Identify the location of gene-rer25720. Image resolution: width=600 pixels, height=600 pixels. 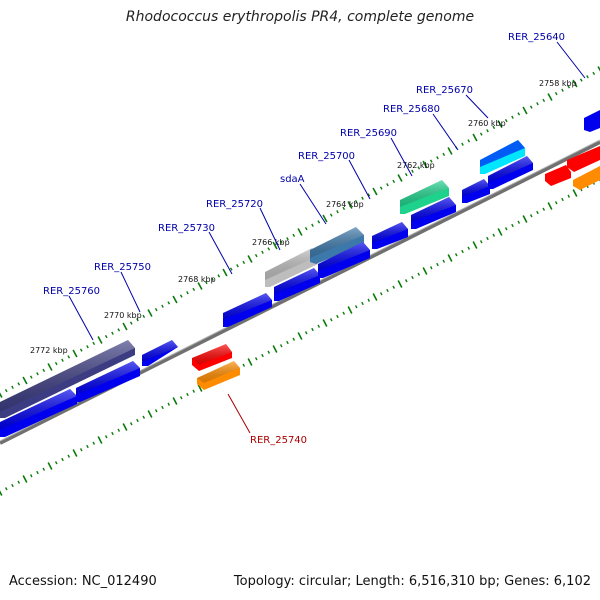
(291, 267).